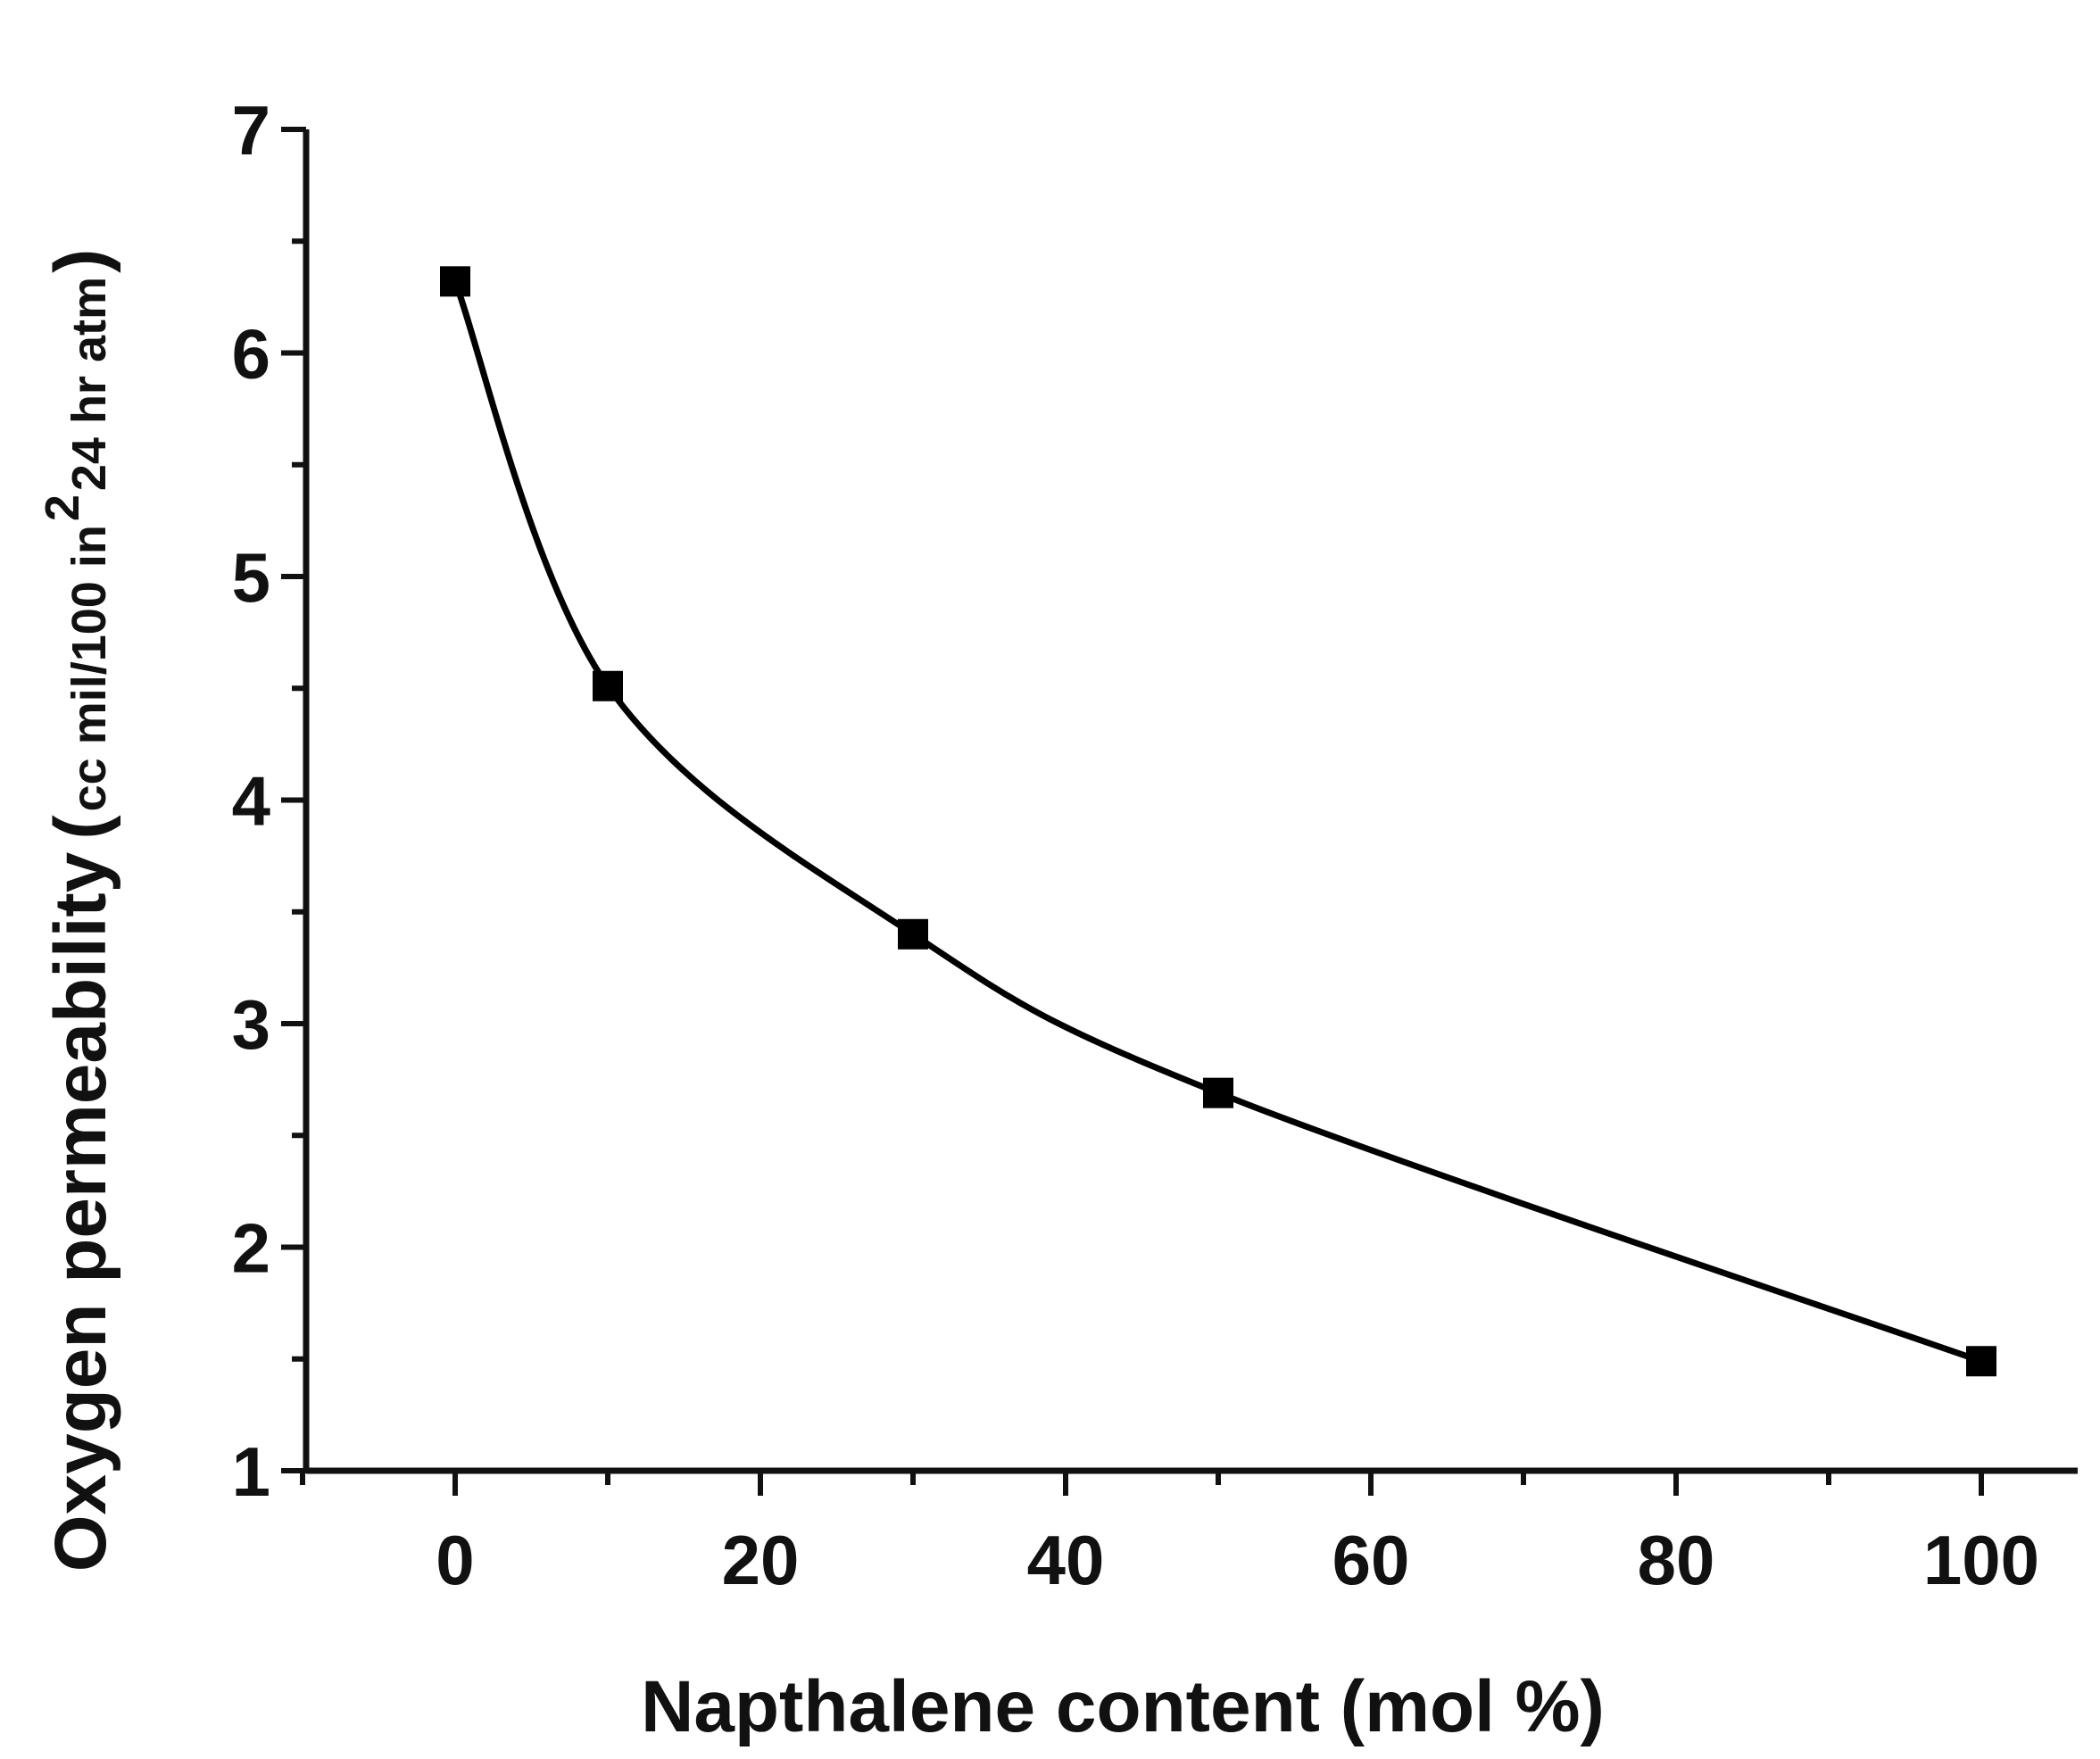 The height and width of the screenshot is (1759, 2100). Describe the element at coordinates (251, 354) in the screenshot. I see `y-tick-label: 6` at that location.